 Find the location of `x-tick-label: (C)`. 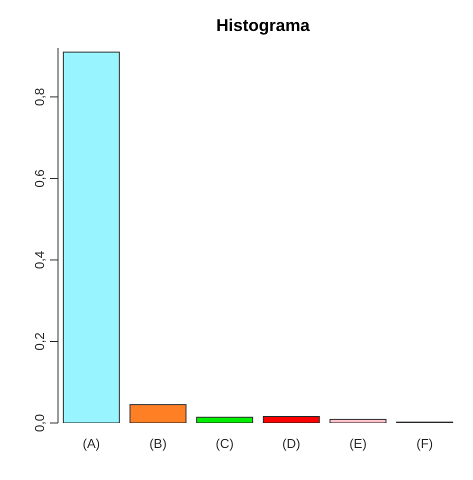

x-tick-label: (C) is located at coordinates (225, 444).